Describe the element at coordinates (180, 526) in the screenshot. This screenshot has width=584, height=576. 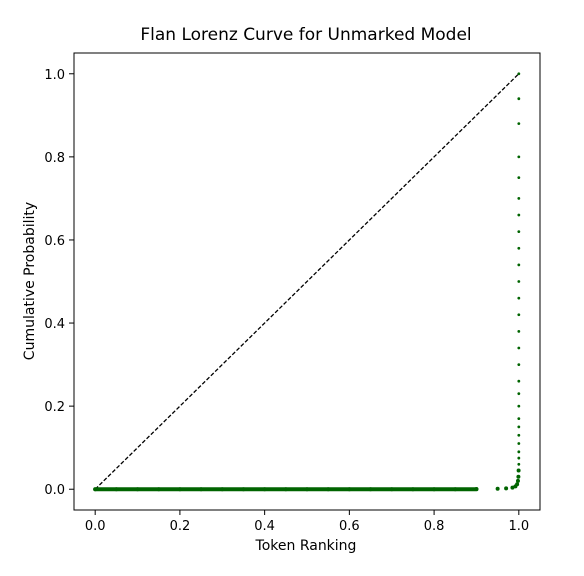
I see `x-tick-label: 0.2` at that location.